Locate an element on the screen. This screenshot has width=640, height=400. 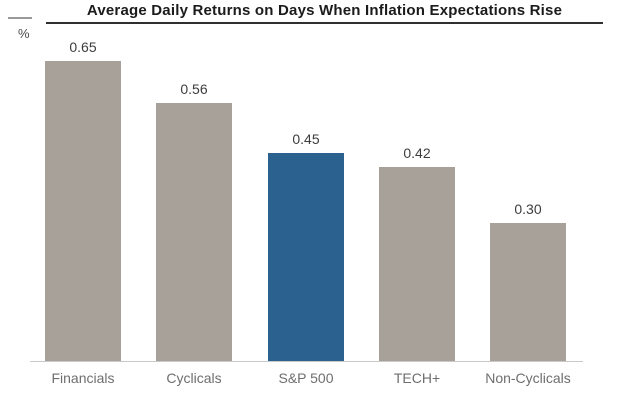
x-axis-baseline is located at coordinates (306, 361).